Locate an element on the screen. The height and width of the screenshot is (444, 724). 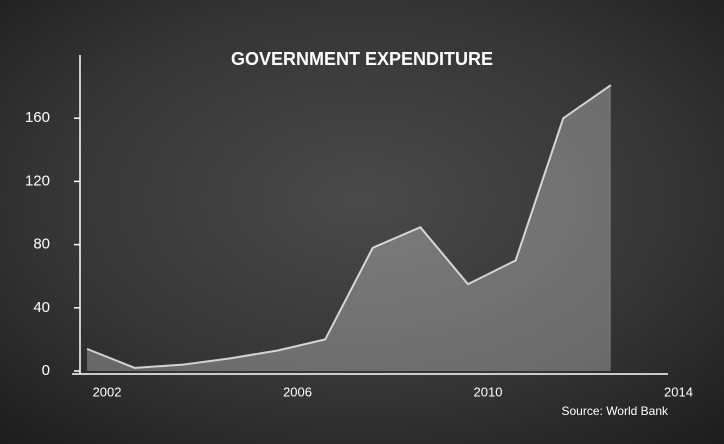
chart-title: GOVERNMENT EXPENDITURE is located at coordinates (362, 59).